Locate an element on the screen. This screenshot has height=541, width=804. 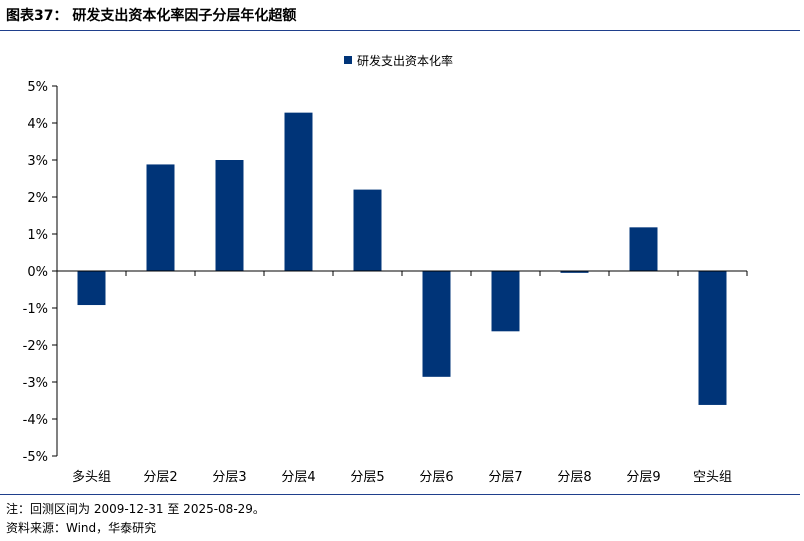
y-tick-label: 0% is located at coordinates (37, 272).